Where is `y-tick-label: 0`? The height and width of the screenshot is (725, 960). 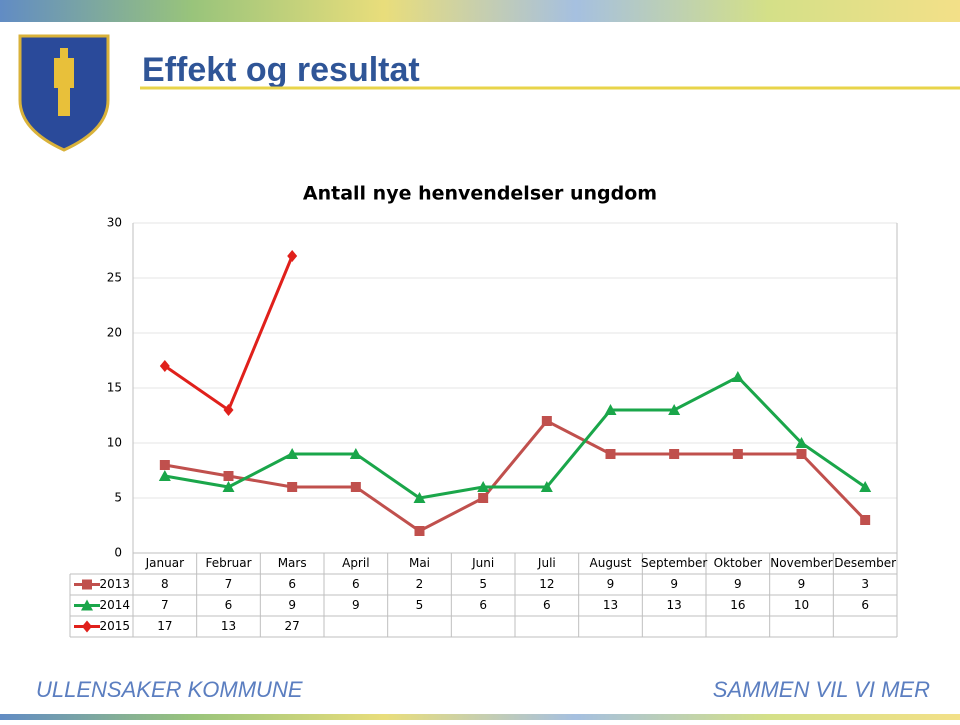
y-tick-label: 0 is located at coordinates (118, 553).